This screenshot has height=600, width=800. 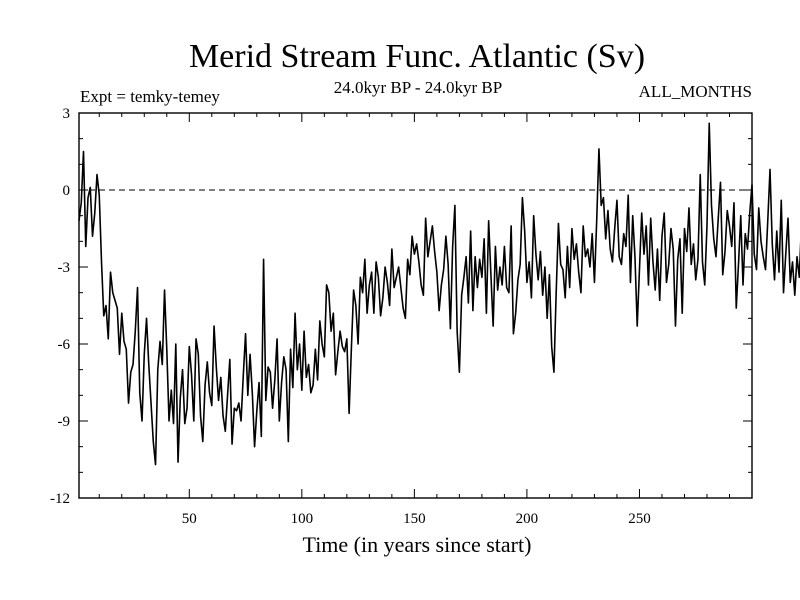 What do you see at coordinates (302, 519) in the screenshot?
I see `x-tick-label: 100` at bounding box center [302, 519].